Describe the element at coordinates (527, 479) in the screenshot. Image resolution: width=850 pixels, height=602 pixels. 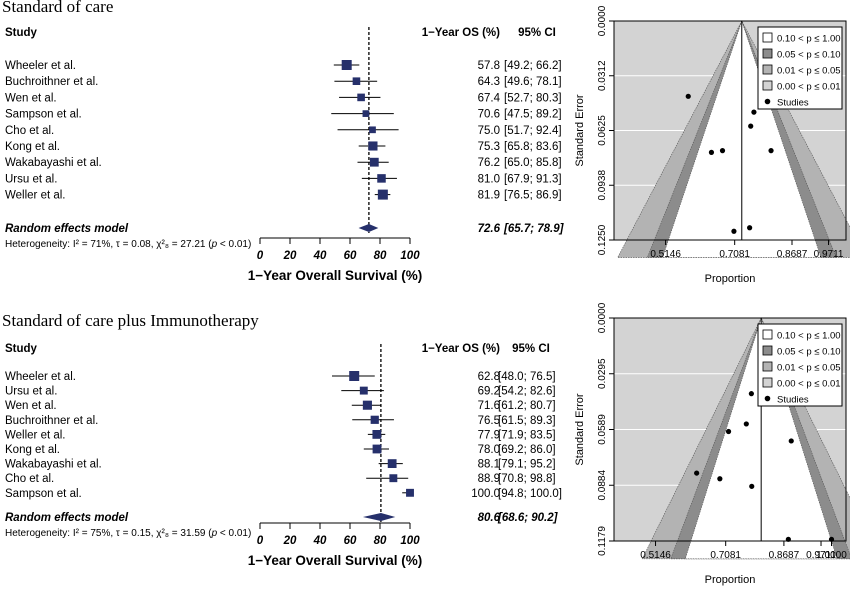
I see `study-ci-value: [70.8; 98.8]` at that location.